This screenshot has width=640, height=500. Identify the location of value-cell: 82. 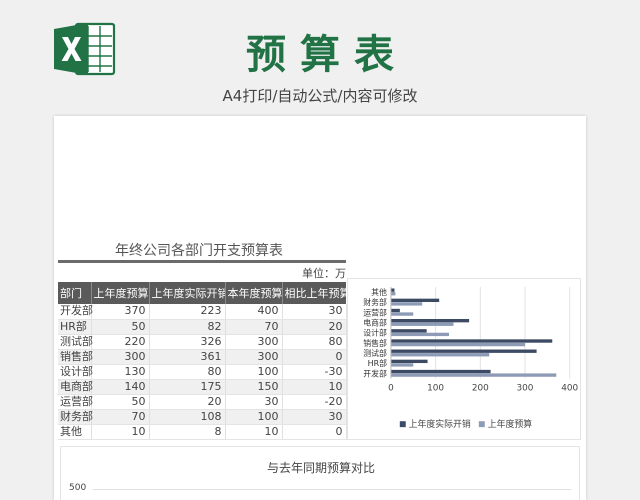
(187, 327).